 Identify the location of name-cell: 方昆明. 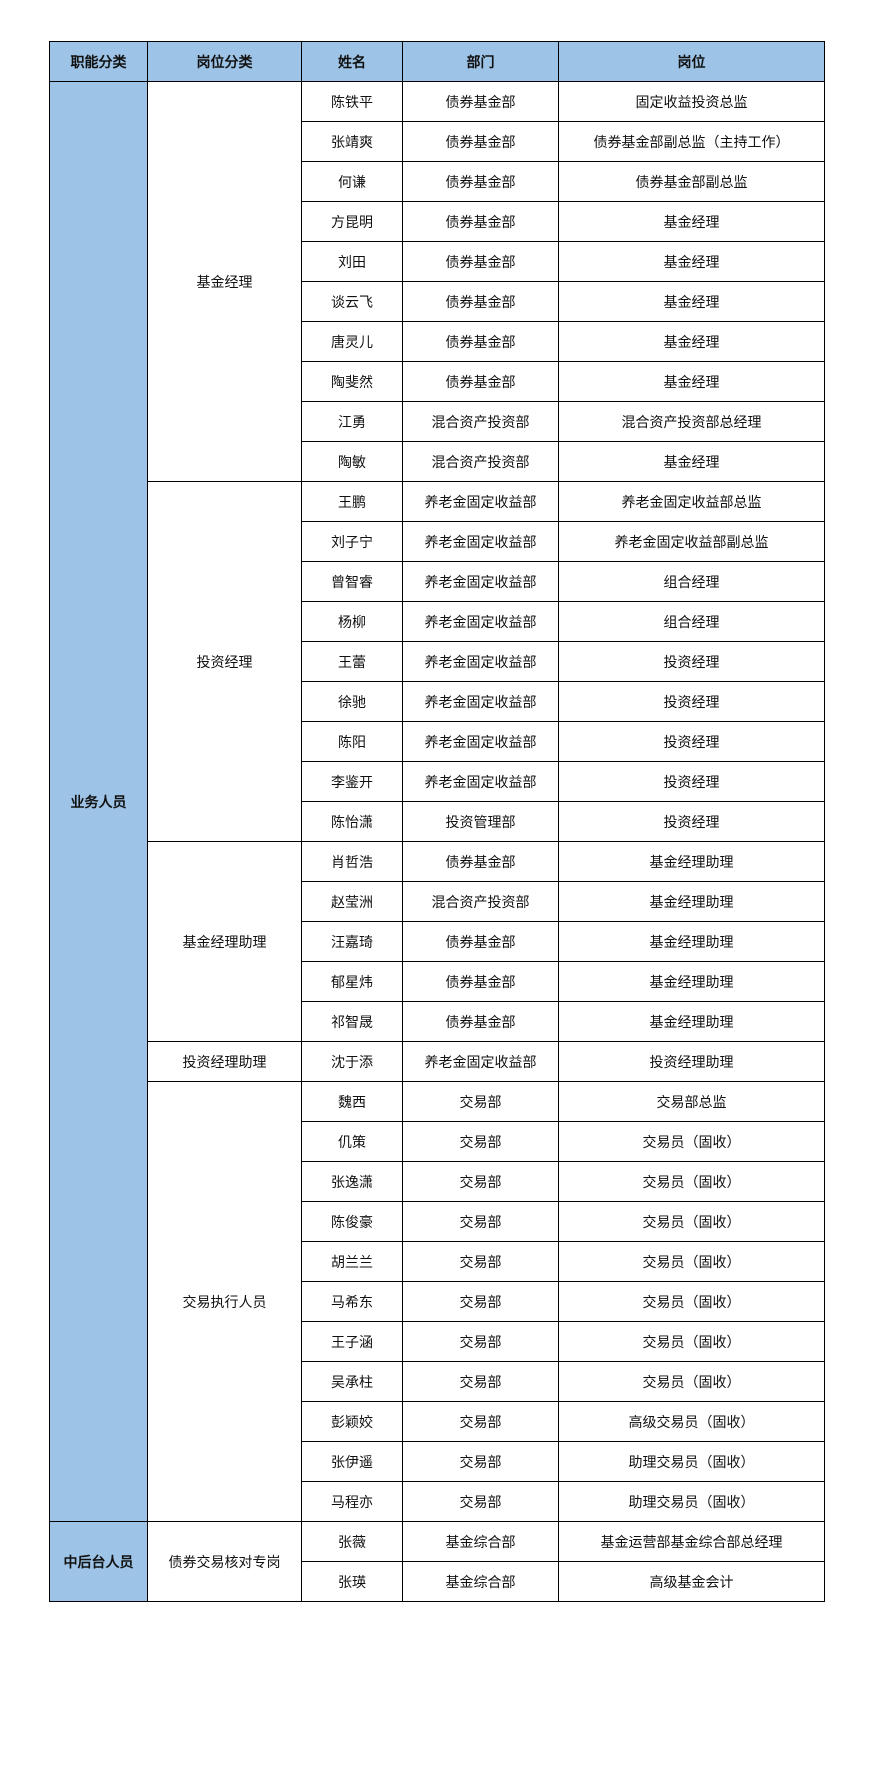
(352, 221).